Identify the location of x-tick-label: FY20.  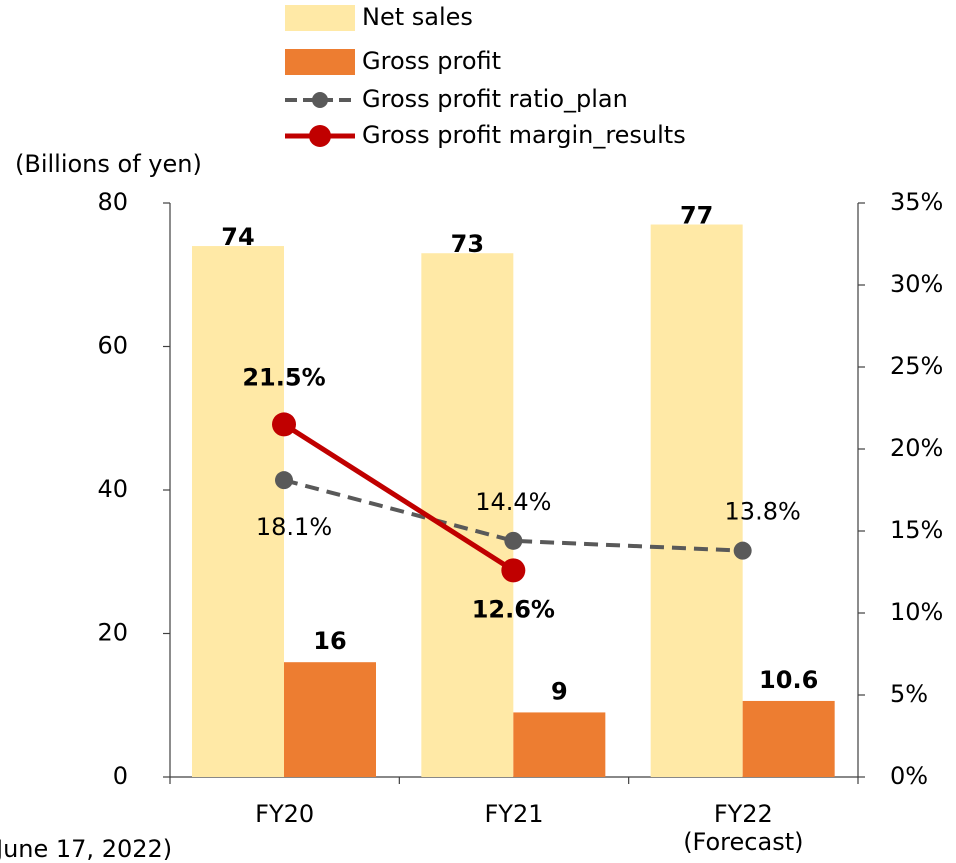
(285, 814).